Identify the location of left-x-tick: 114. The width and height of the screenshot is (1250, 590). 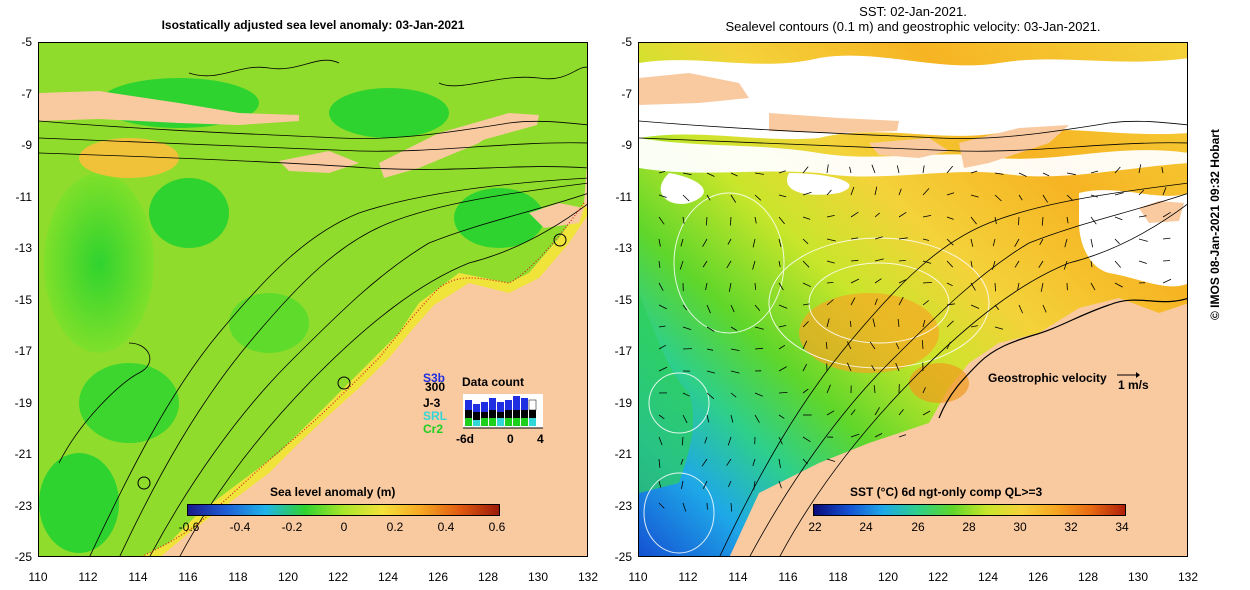
(138, 577).